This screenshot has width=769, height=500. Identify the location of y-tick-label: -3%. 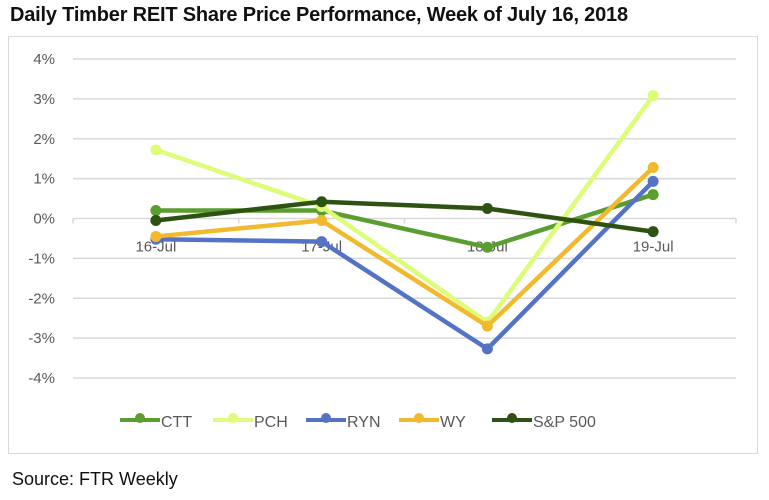
(41, 338).